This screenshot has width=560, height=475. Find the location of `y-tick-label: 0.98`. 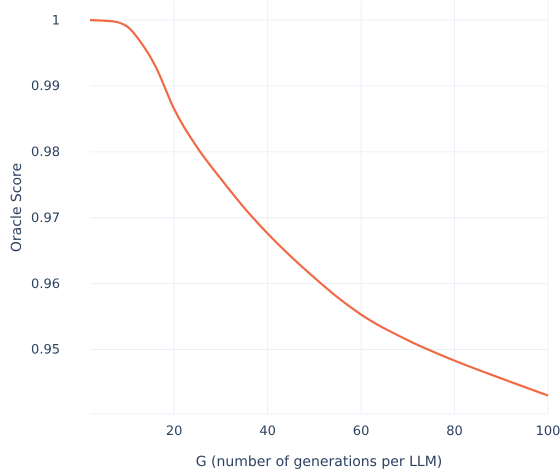

y-tick-label: 0.98 is located at coordinates (45, 152).